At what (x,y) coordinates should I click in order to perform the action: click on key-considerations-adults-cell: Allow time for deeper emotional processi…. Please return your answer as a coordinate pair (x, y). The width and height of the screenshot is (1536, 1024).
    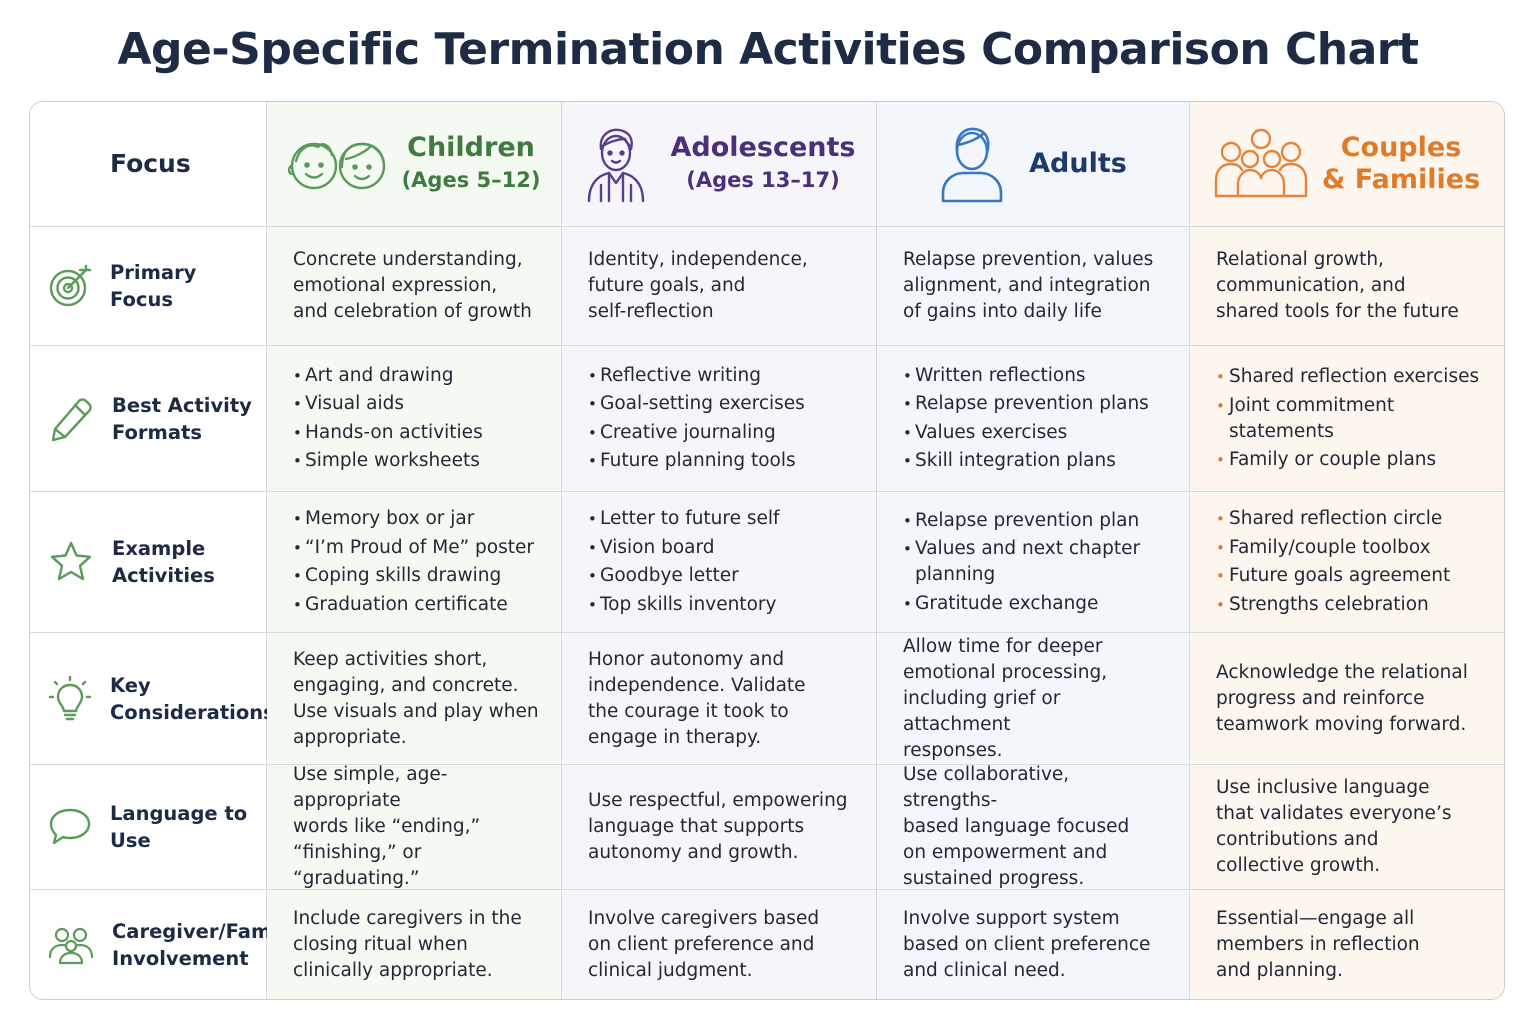
    Looking at the image, I should click on (1033, 699).